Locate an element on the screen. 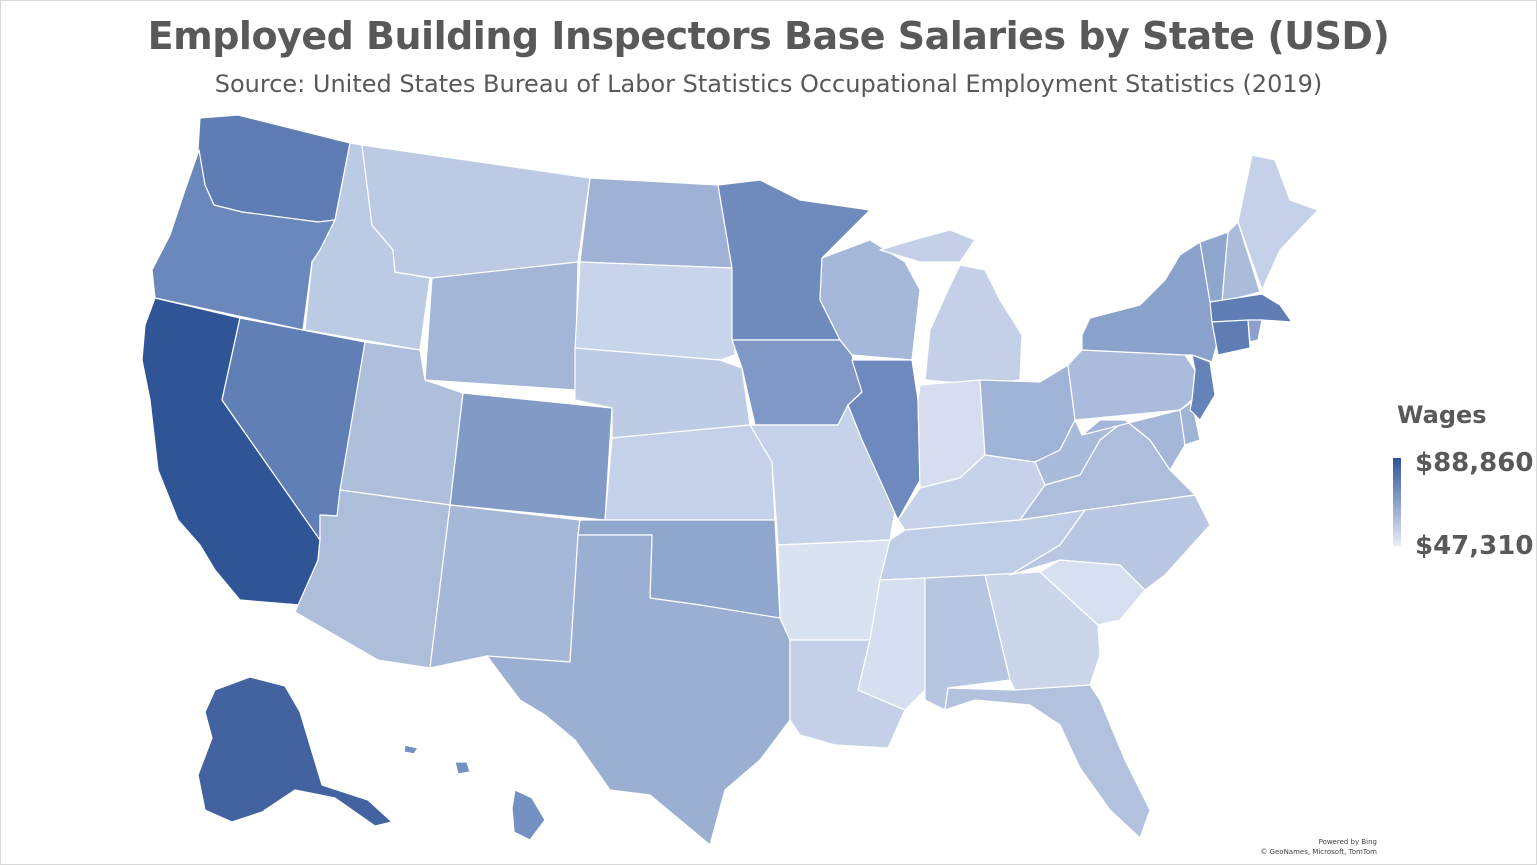  state-NM is located at coordinates (505, 586).